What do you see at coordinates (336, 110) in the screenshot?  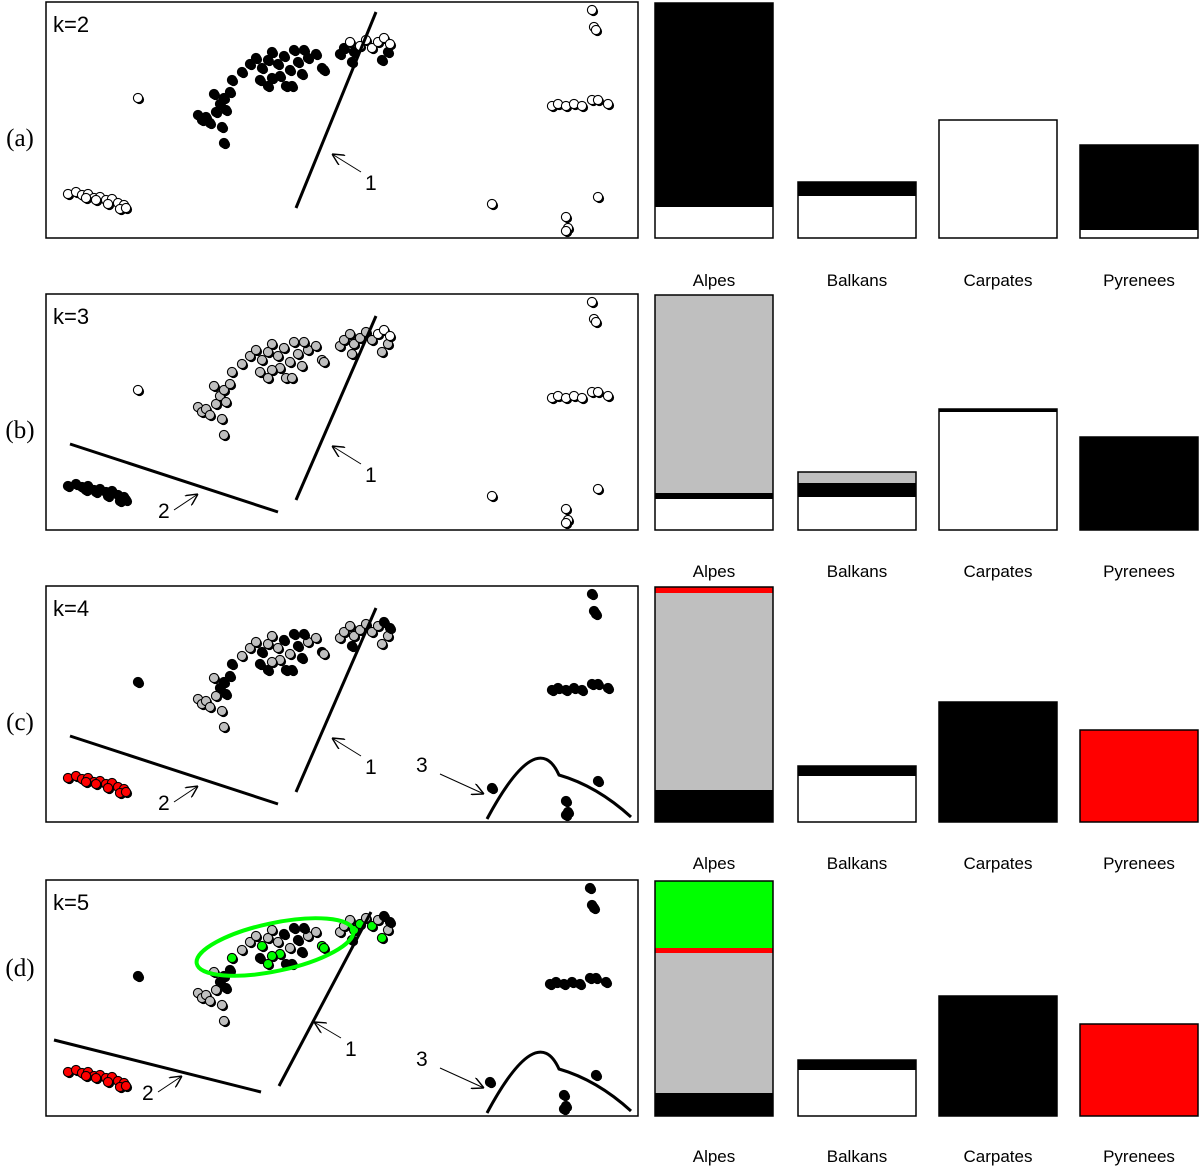 I see `separator-lines: 1` at bounding box center [336, 110].